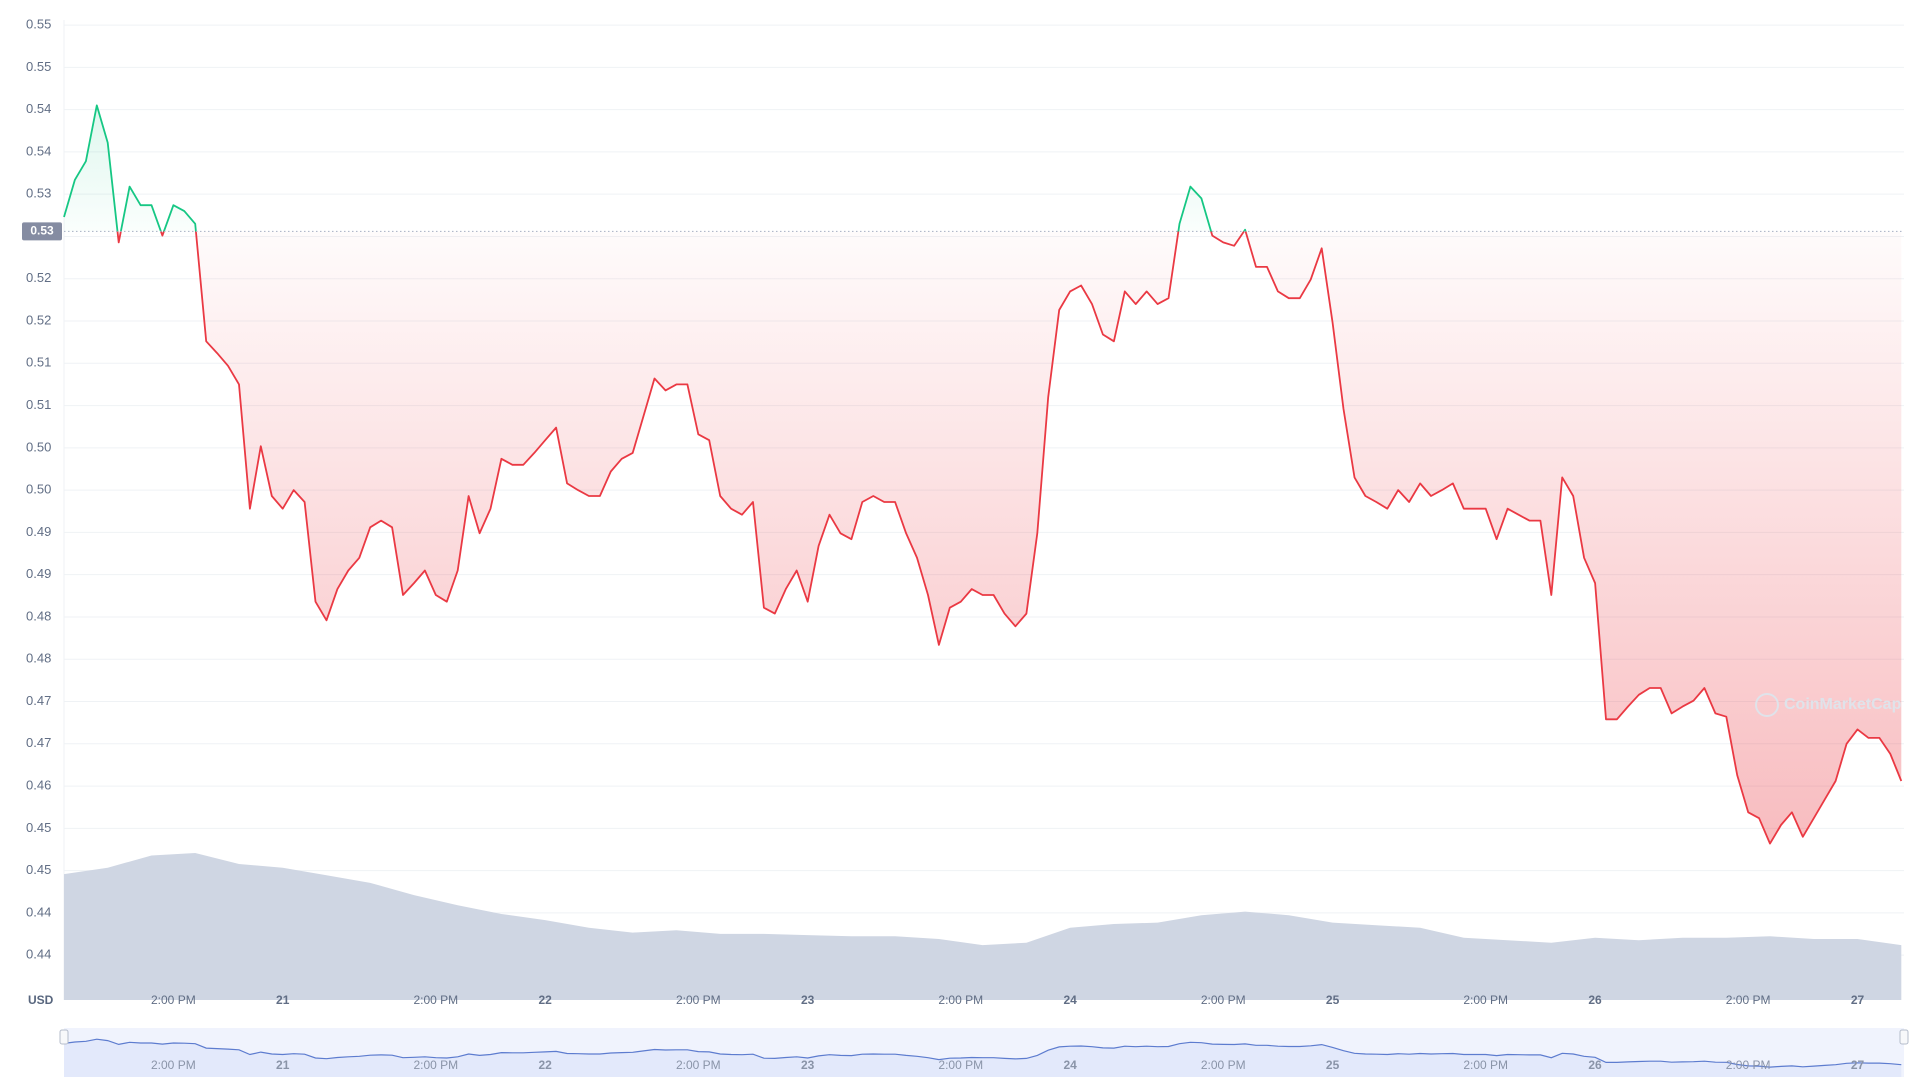 The width and height of the screenshot is (1920, 1080). Describe the element at coordinates (1595, 1000) in the screenshot. I see `x-tick-label: 26` at that location.